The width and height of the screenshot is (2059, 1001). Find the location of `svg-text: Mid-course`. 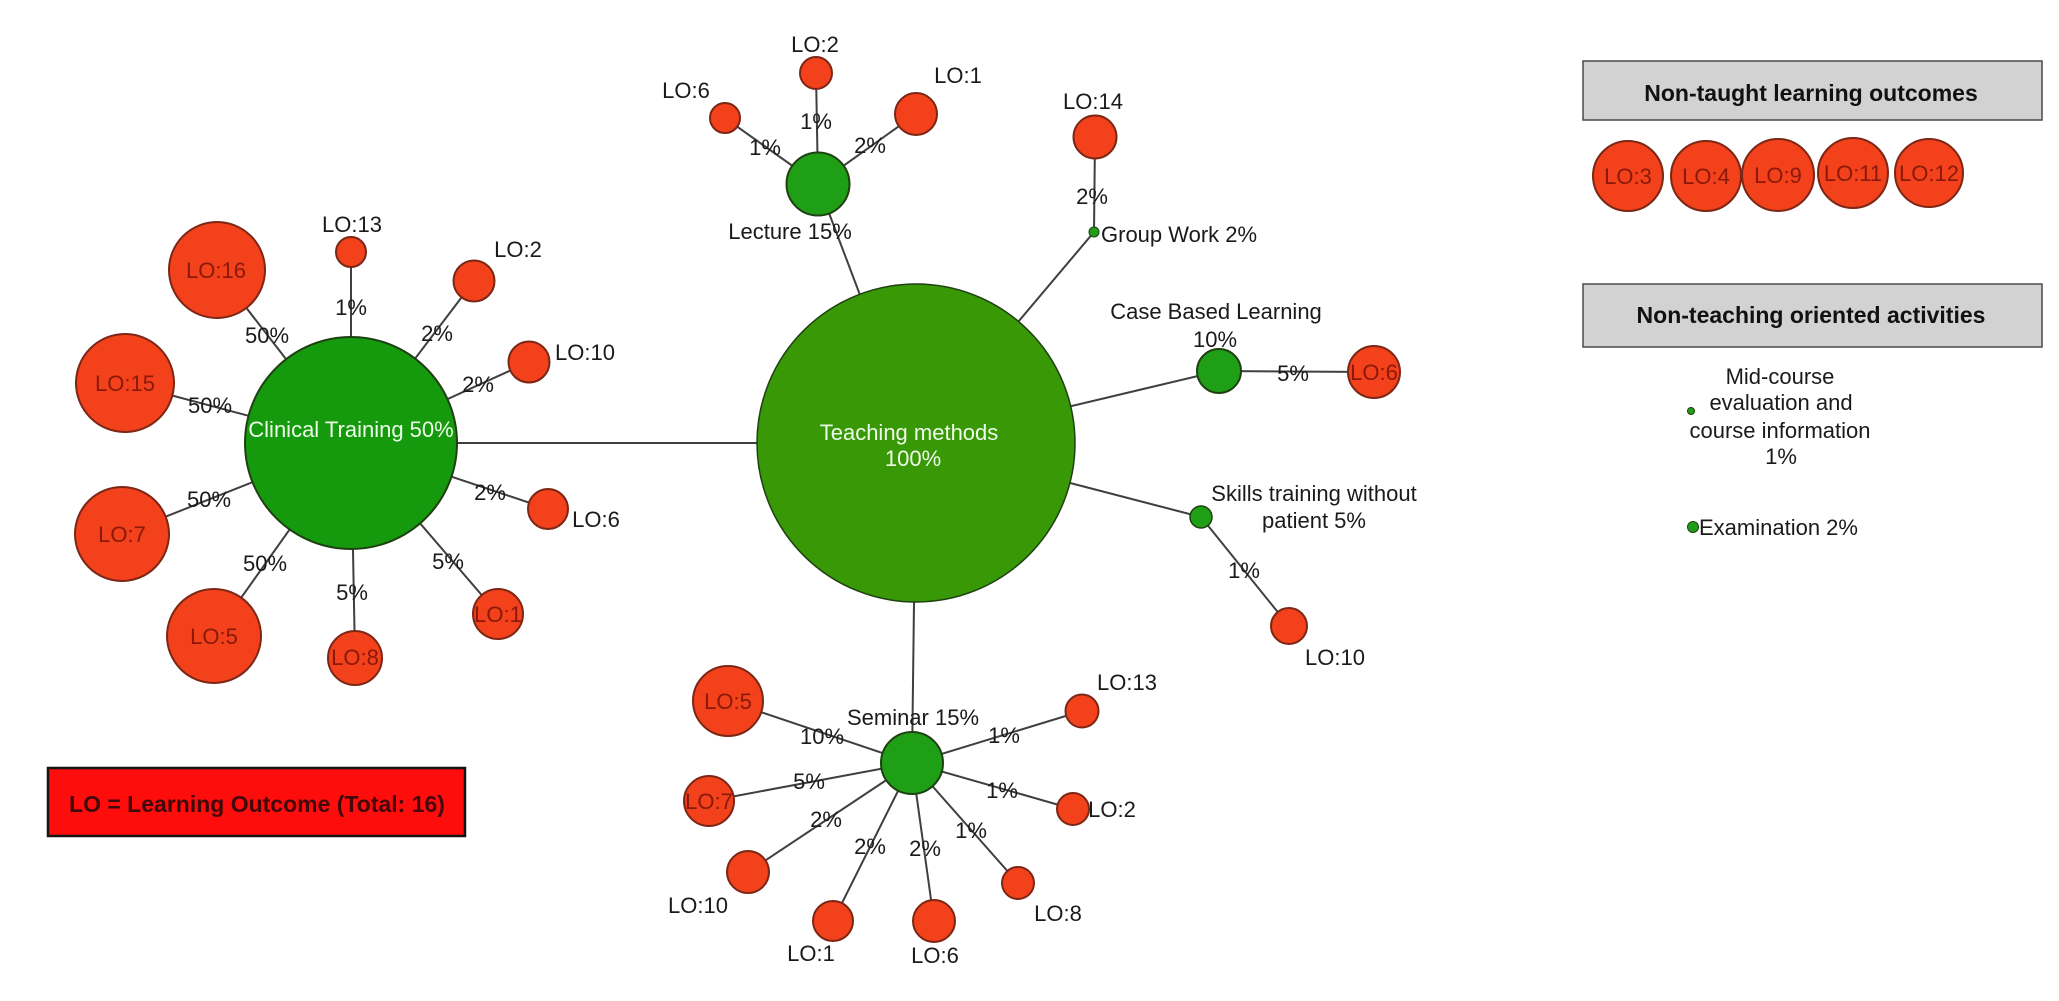

svg-text: Mid-course is located at coordinates (1780, 376).